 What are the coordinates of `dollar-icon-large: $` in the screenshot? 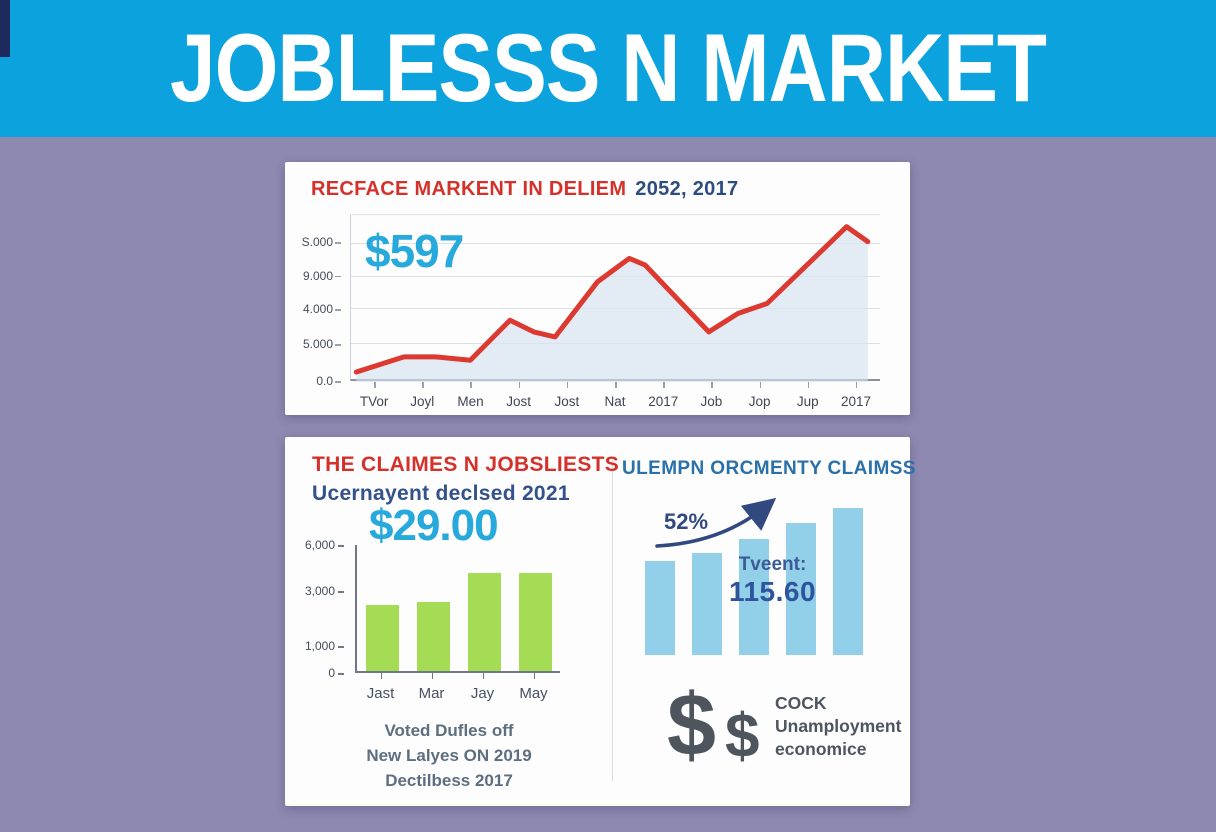 It's located at (691, 724).